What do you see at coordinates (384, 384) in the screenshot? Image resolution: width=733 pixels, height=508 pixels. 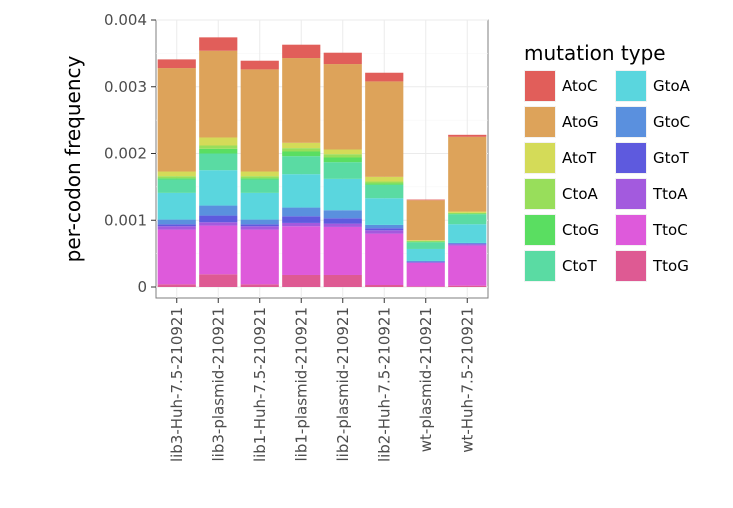 I see `x-tick-label: lib2-Huh-7.5-210921` at bounding box center [384, 384].